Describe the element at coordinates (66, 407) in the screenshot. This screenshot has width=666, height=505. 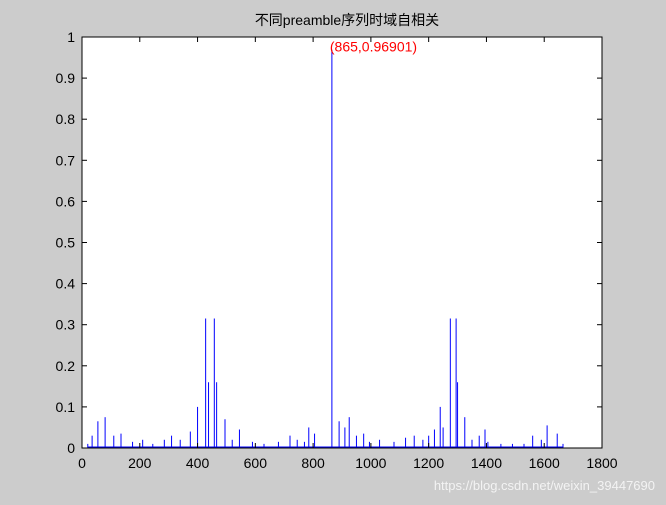
I see `y-tick-label: 0.1` at that location.